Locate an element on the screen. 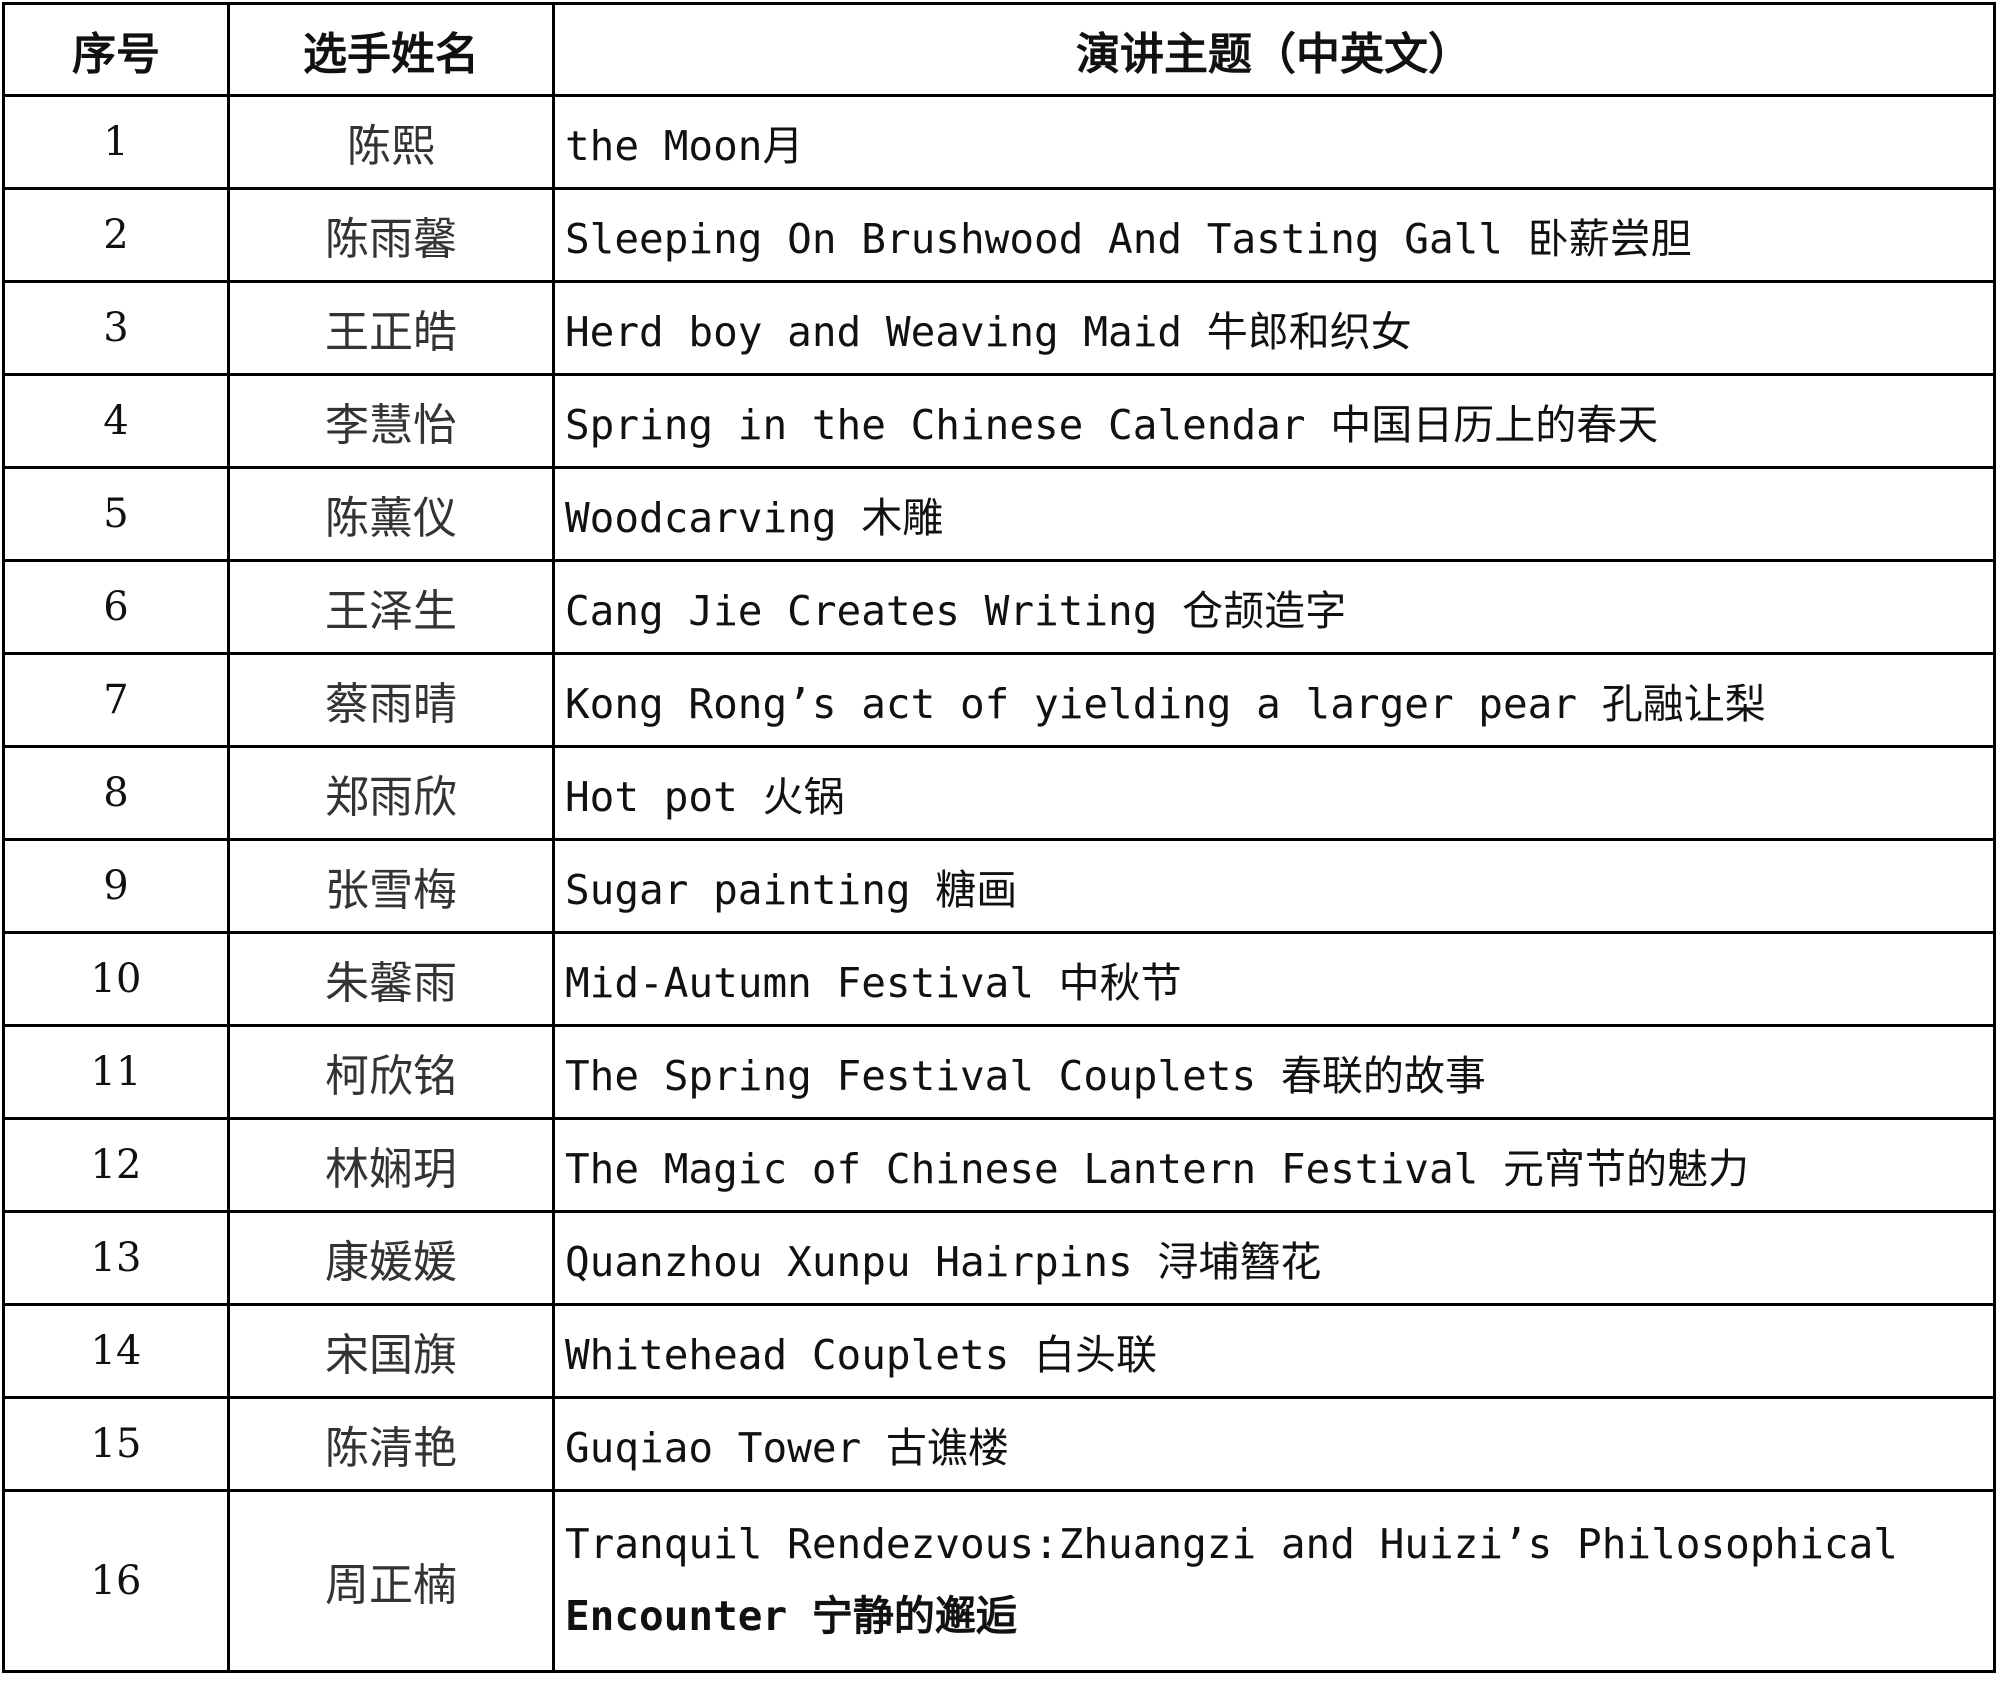 The height and width of the screenshot is (1682, 2000). row-index: 1 is located at coordinates (116, 142).